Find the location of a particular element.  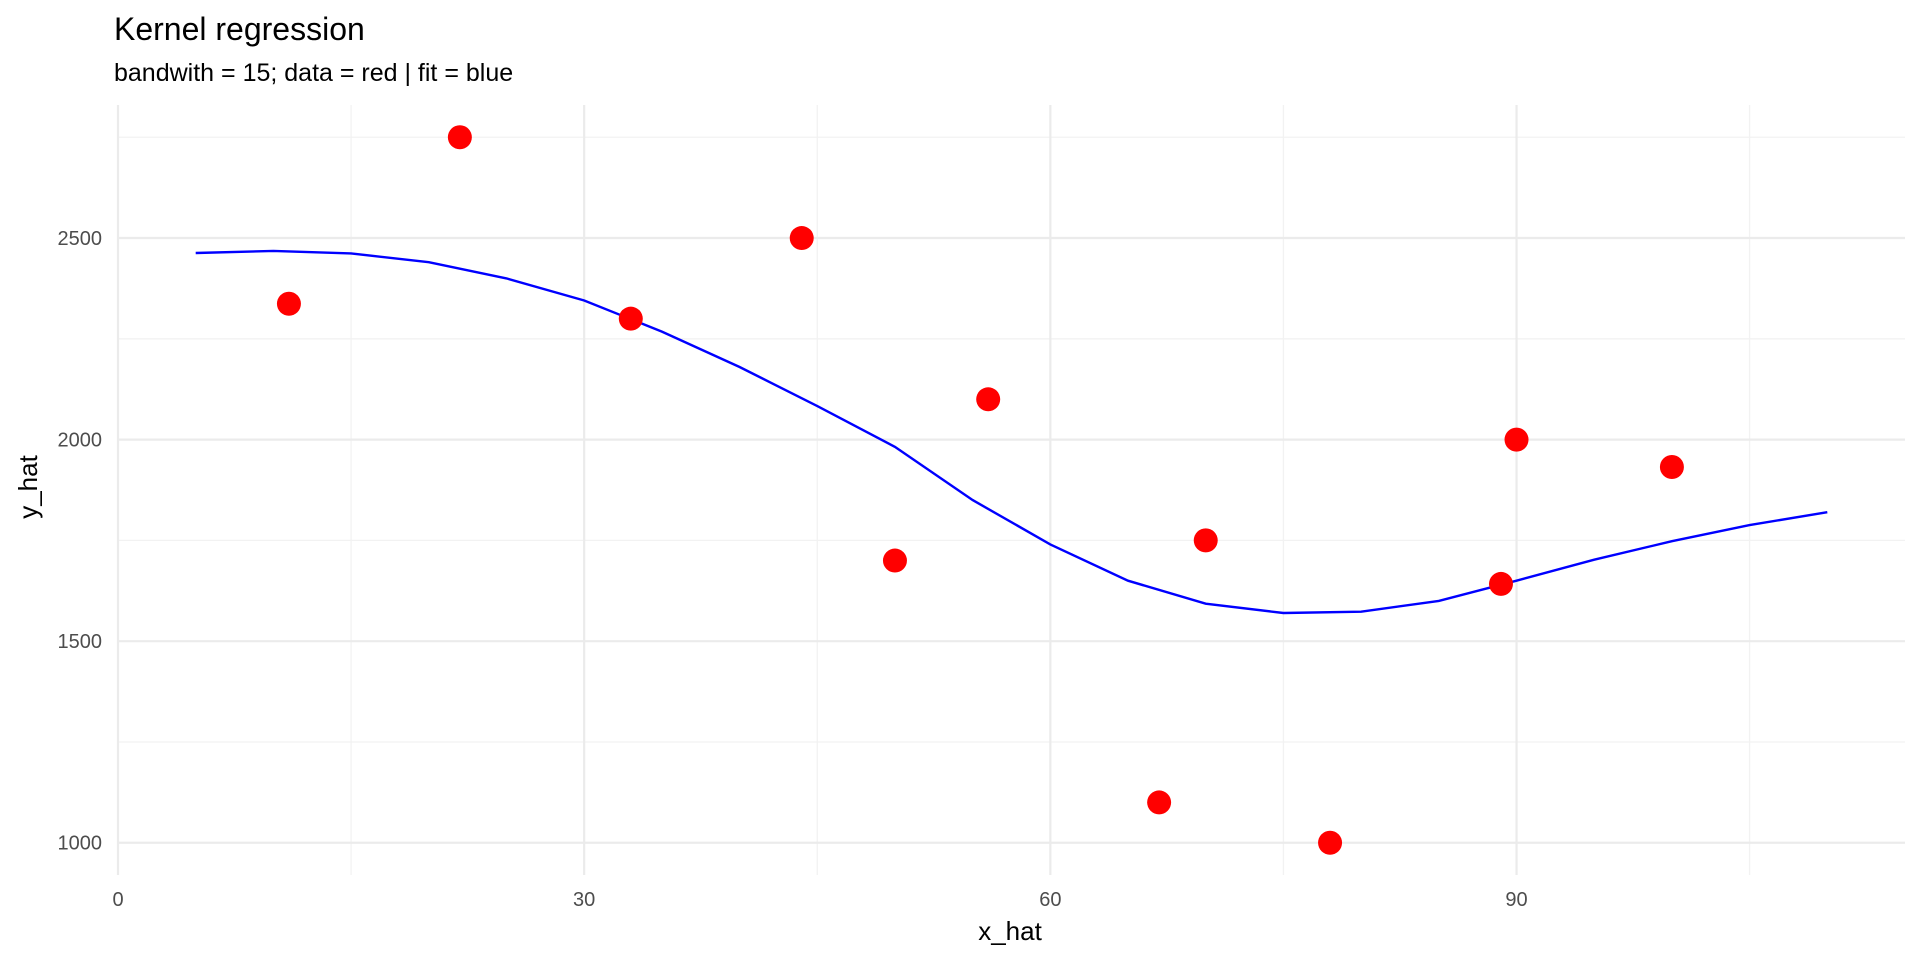

x-tick-label: 0 is located at coordinates (117, 900).